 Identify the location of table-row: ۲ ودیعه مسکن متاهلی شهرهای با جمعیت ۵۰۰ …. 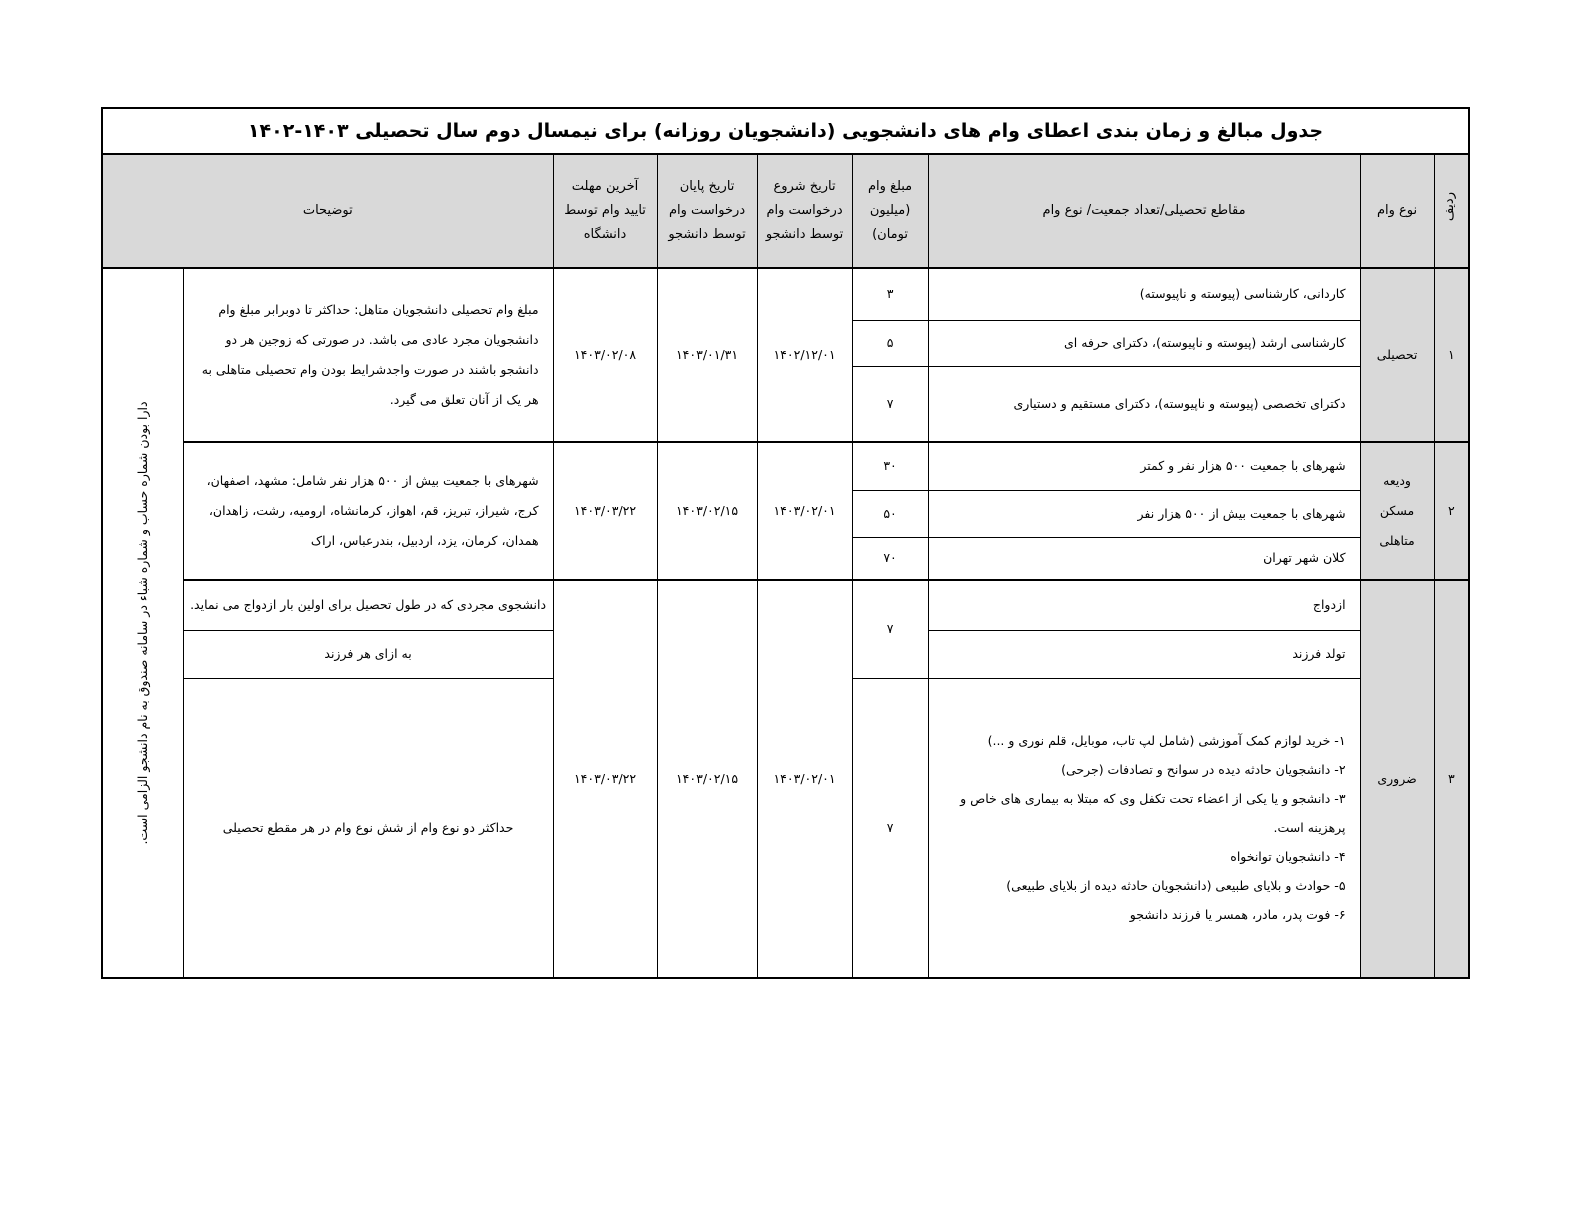
(786, 511).